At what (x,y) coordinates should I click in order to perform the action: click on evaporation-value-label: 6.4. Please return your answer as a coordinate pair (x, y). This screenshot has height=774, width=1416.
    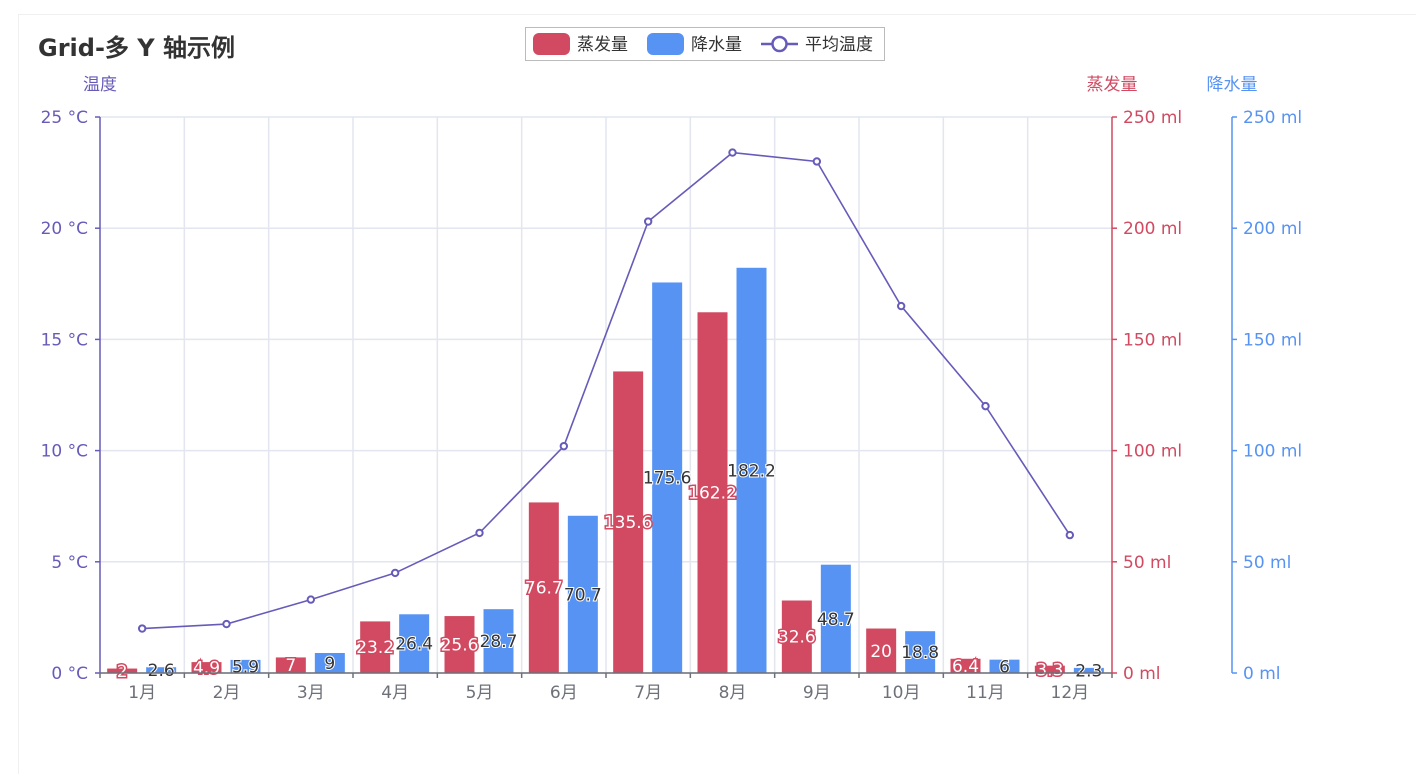
    Looking at the image, I should click on (965, 667).